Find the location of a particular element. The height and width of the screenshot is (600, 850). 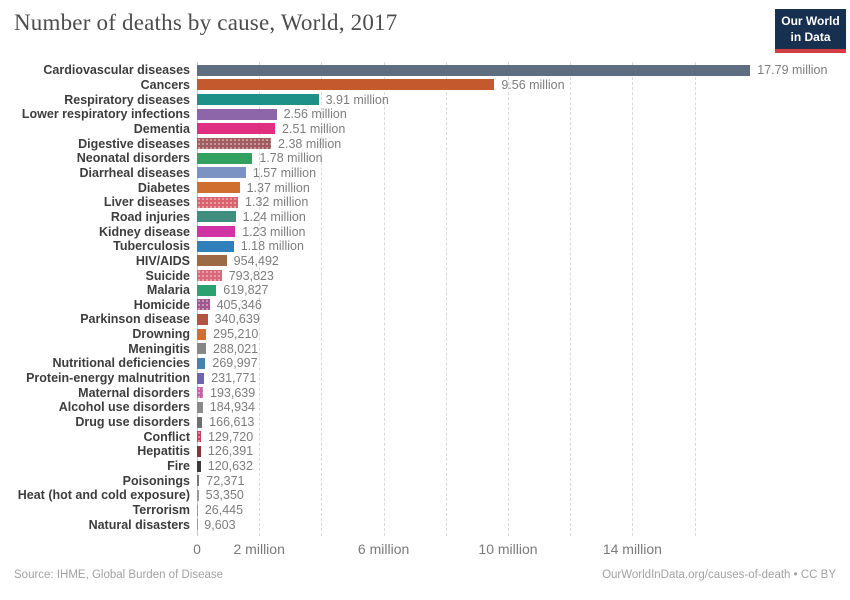

bar-track: 288,021 is located at coordinates (227, 348).